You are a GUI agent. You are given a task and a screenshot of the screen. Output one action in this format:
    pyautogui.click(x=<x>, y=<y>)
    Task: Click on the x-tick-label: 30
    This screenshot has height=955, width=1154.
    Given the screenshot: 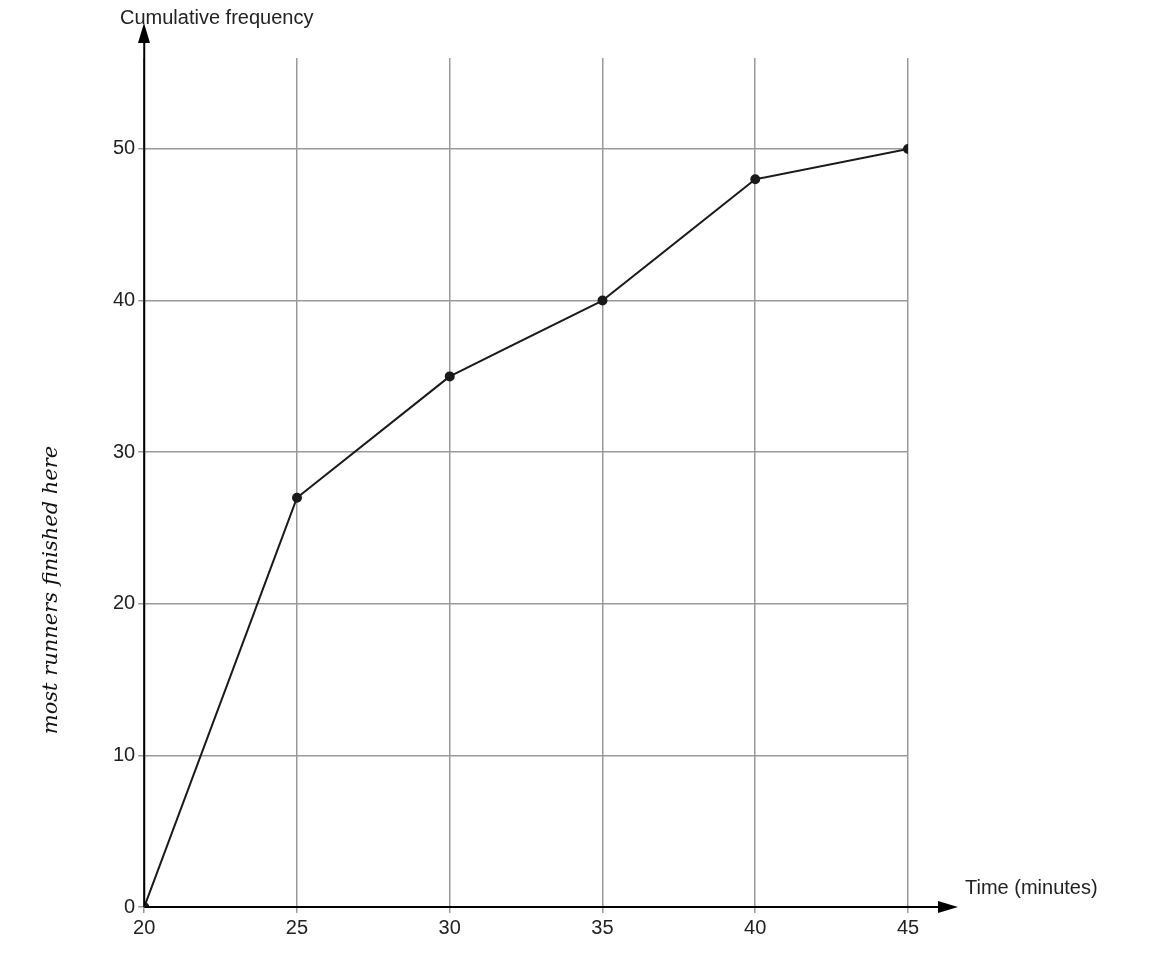 What is the action you would take?
    pyautogui.click(x=449, y=926)
    